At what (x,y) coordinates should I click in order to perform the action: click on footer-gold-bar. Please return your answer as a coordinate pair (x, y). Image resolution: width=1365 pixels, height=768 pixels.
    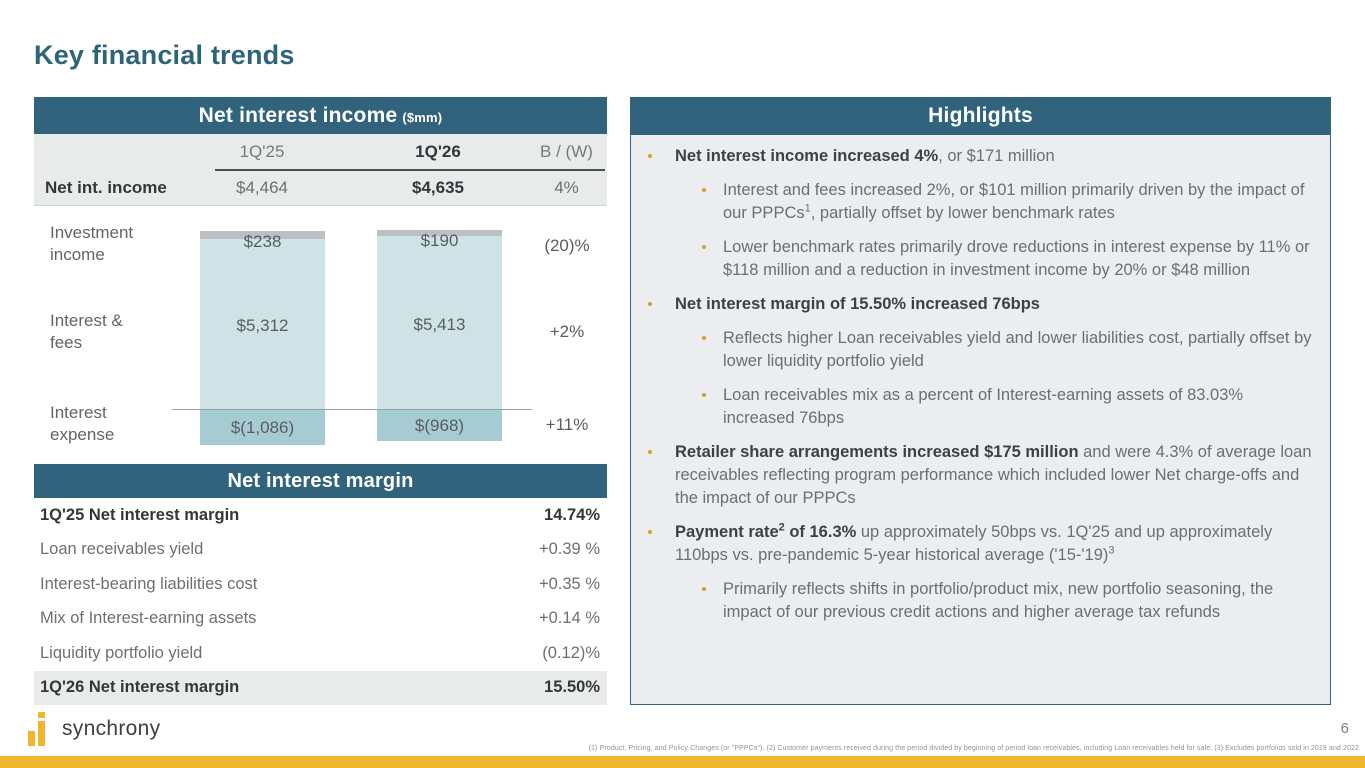
    Looking at the image, I should click on (682, 762).